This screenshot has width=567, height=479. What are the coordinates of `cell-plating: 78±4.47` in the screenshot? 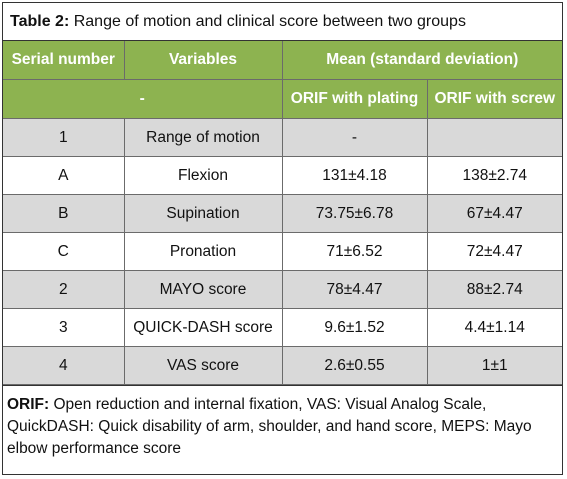 It's located at (354, 289).